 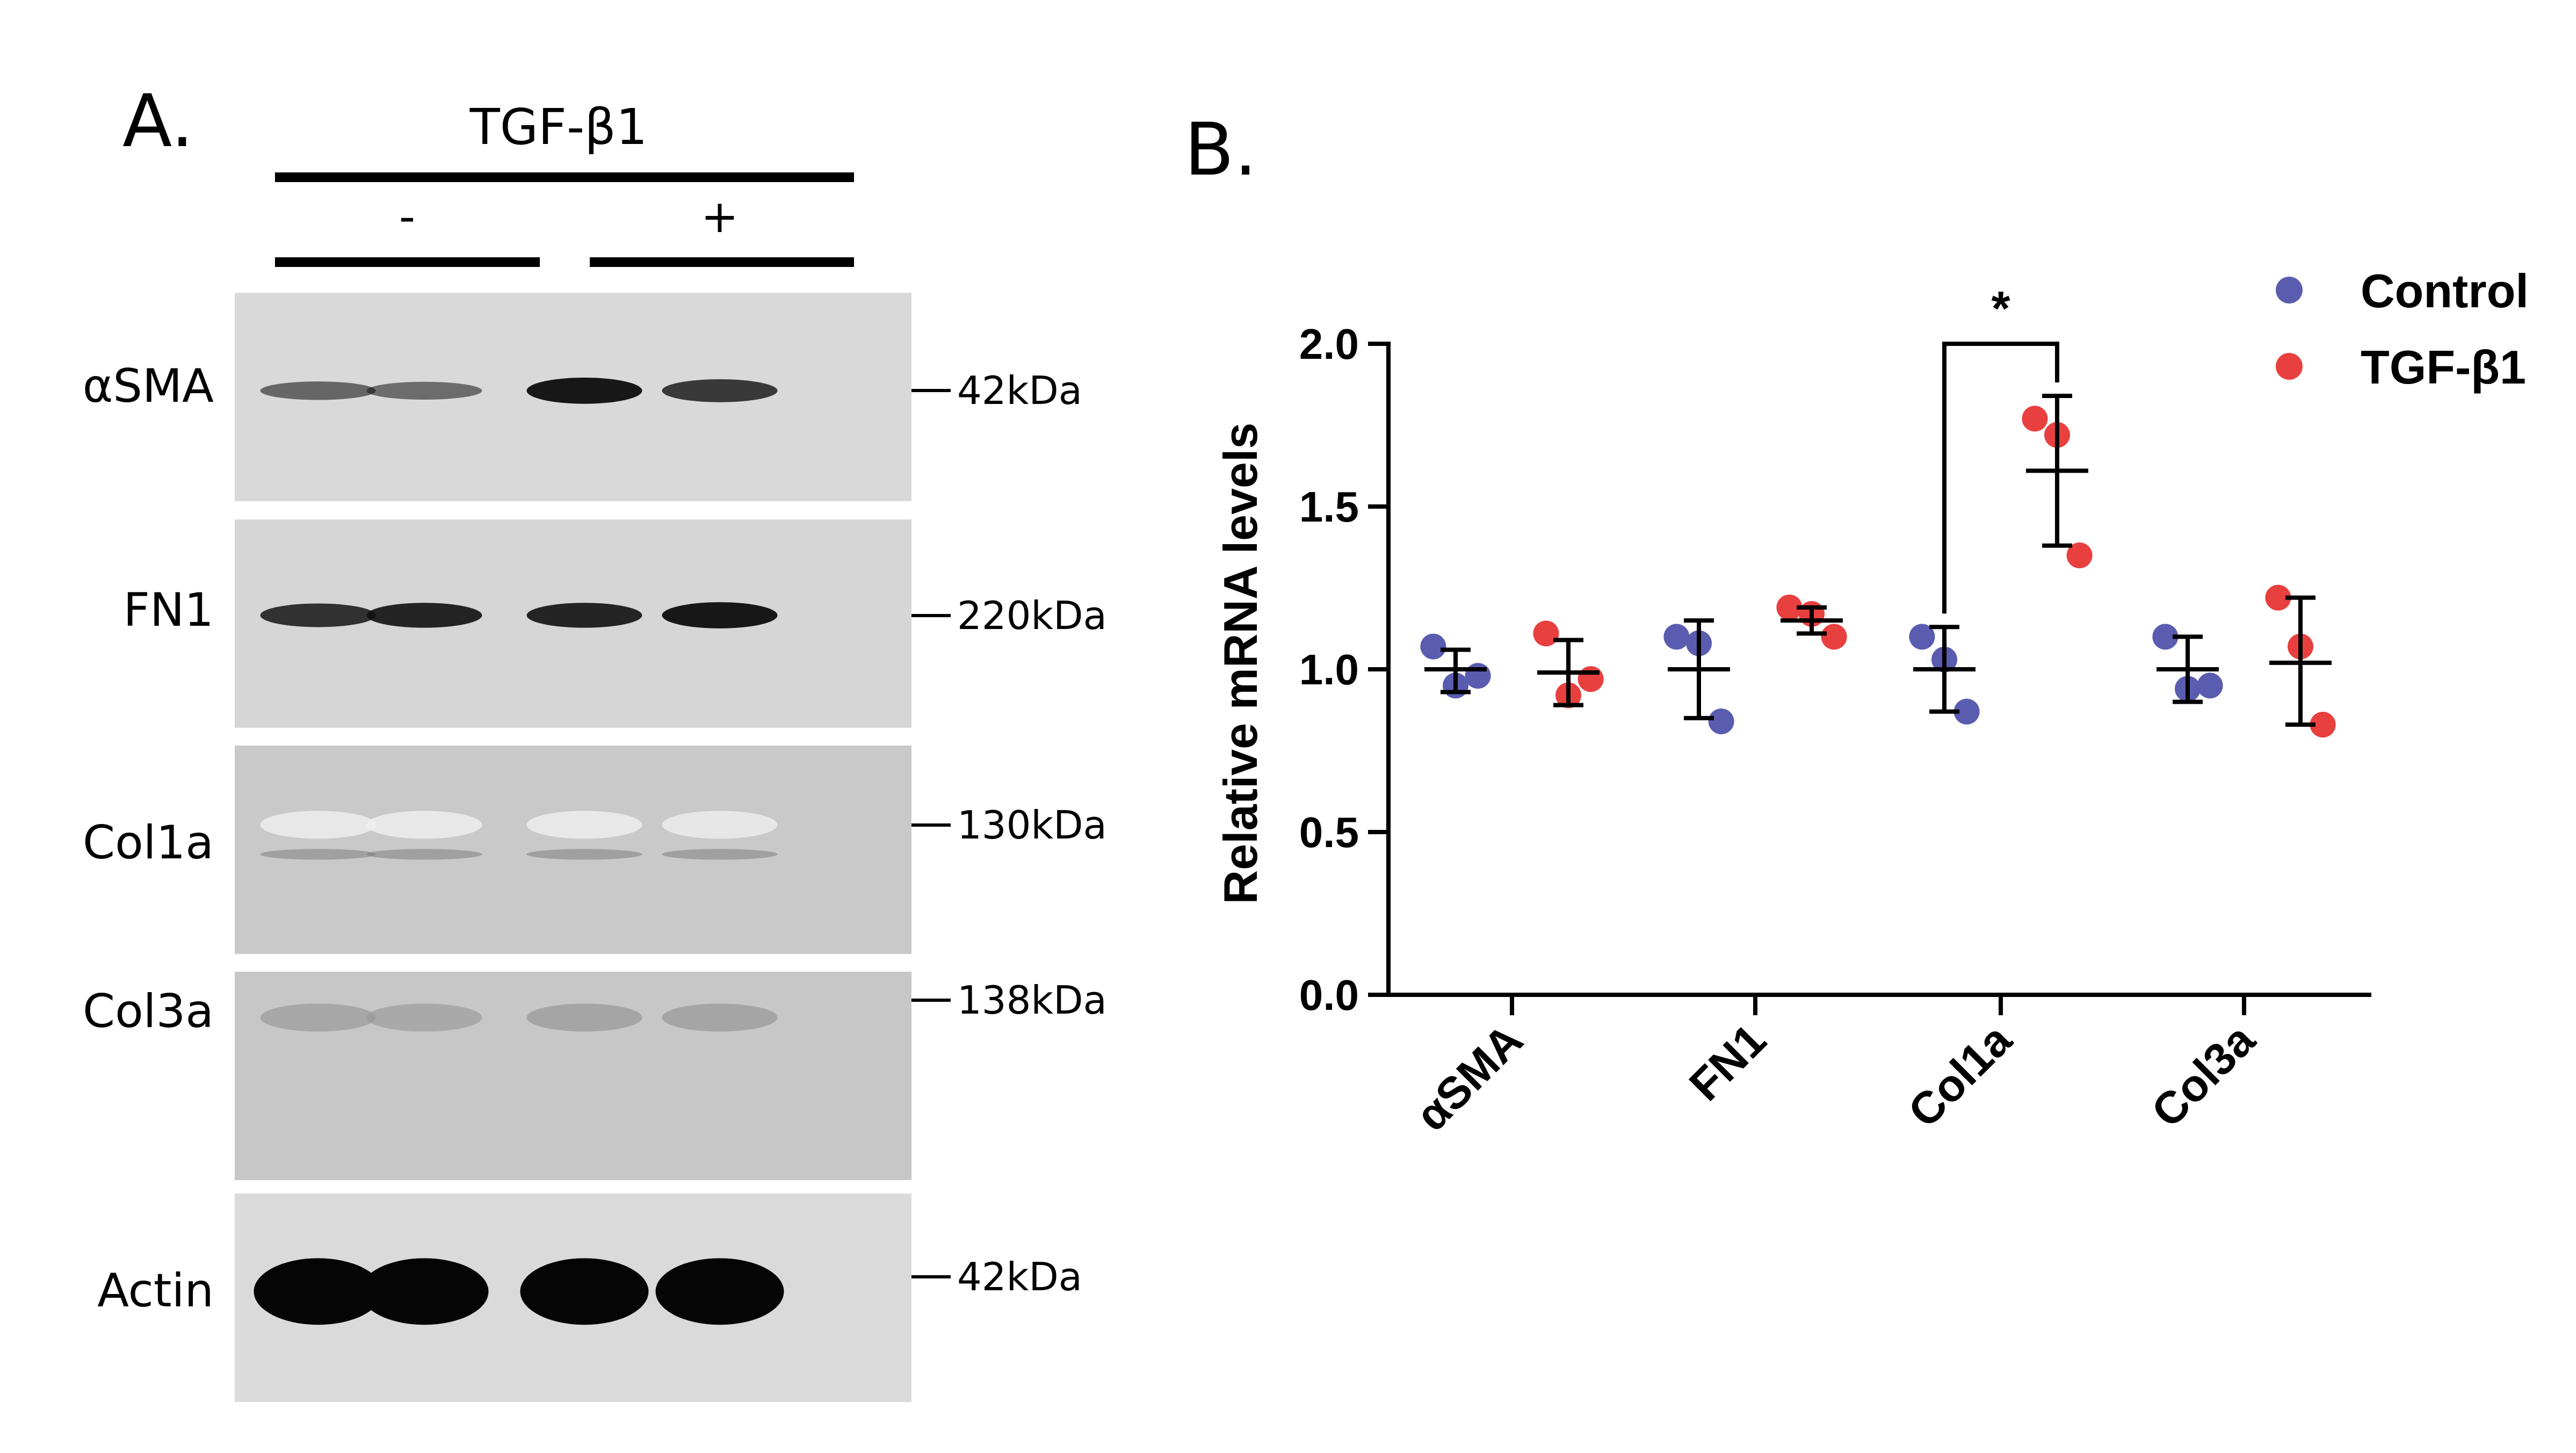 I want to click on blot-actin: Actin 42kDa, so click(x=589, y=1298).